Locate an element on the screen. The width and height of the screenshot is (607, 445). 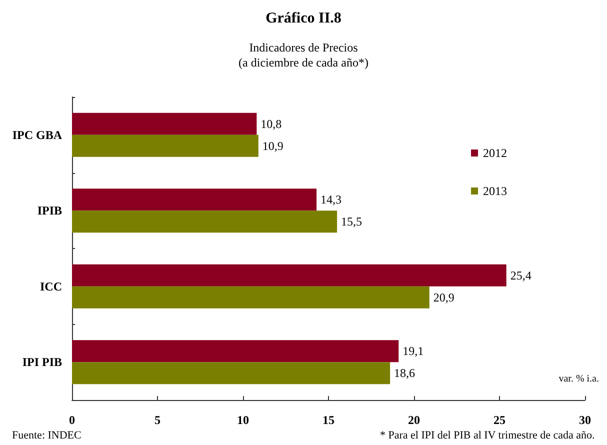
legend-label: 2013 is located at coordinates (495, 191).